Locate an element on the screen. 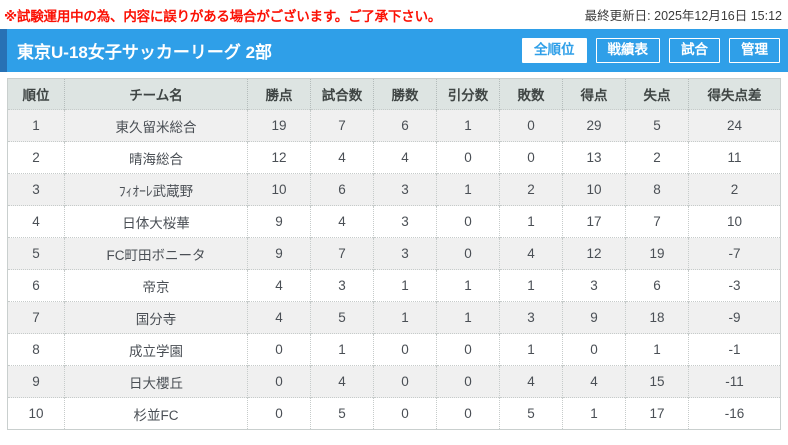 This screenshot has width=788, height=445. cell-goal-diff: -9 is located at coordinates (734, 317).